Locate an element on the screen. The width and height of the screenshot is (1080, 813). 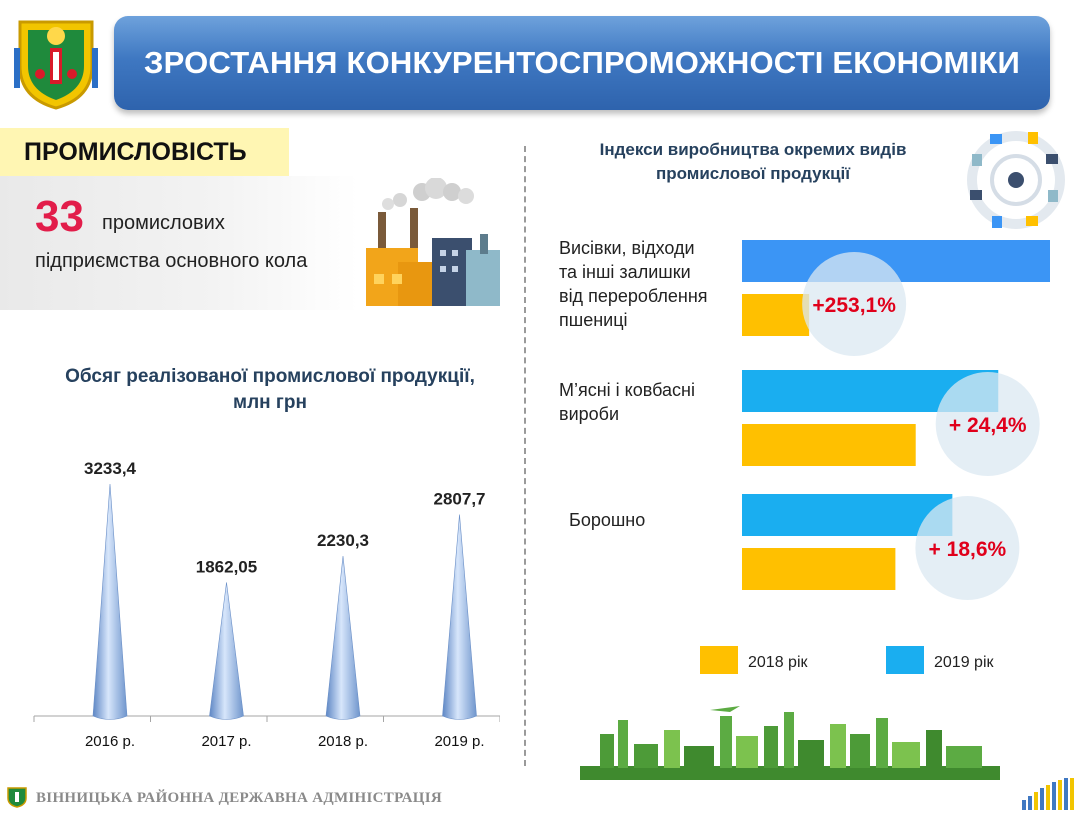
growth-percent-label: + 24,4% is located at coordinates (988, 425).